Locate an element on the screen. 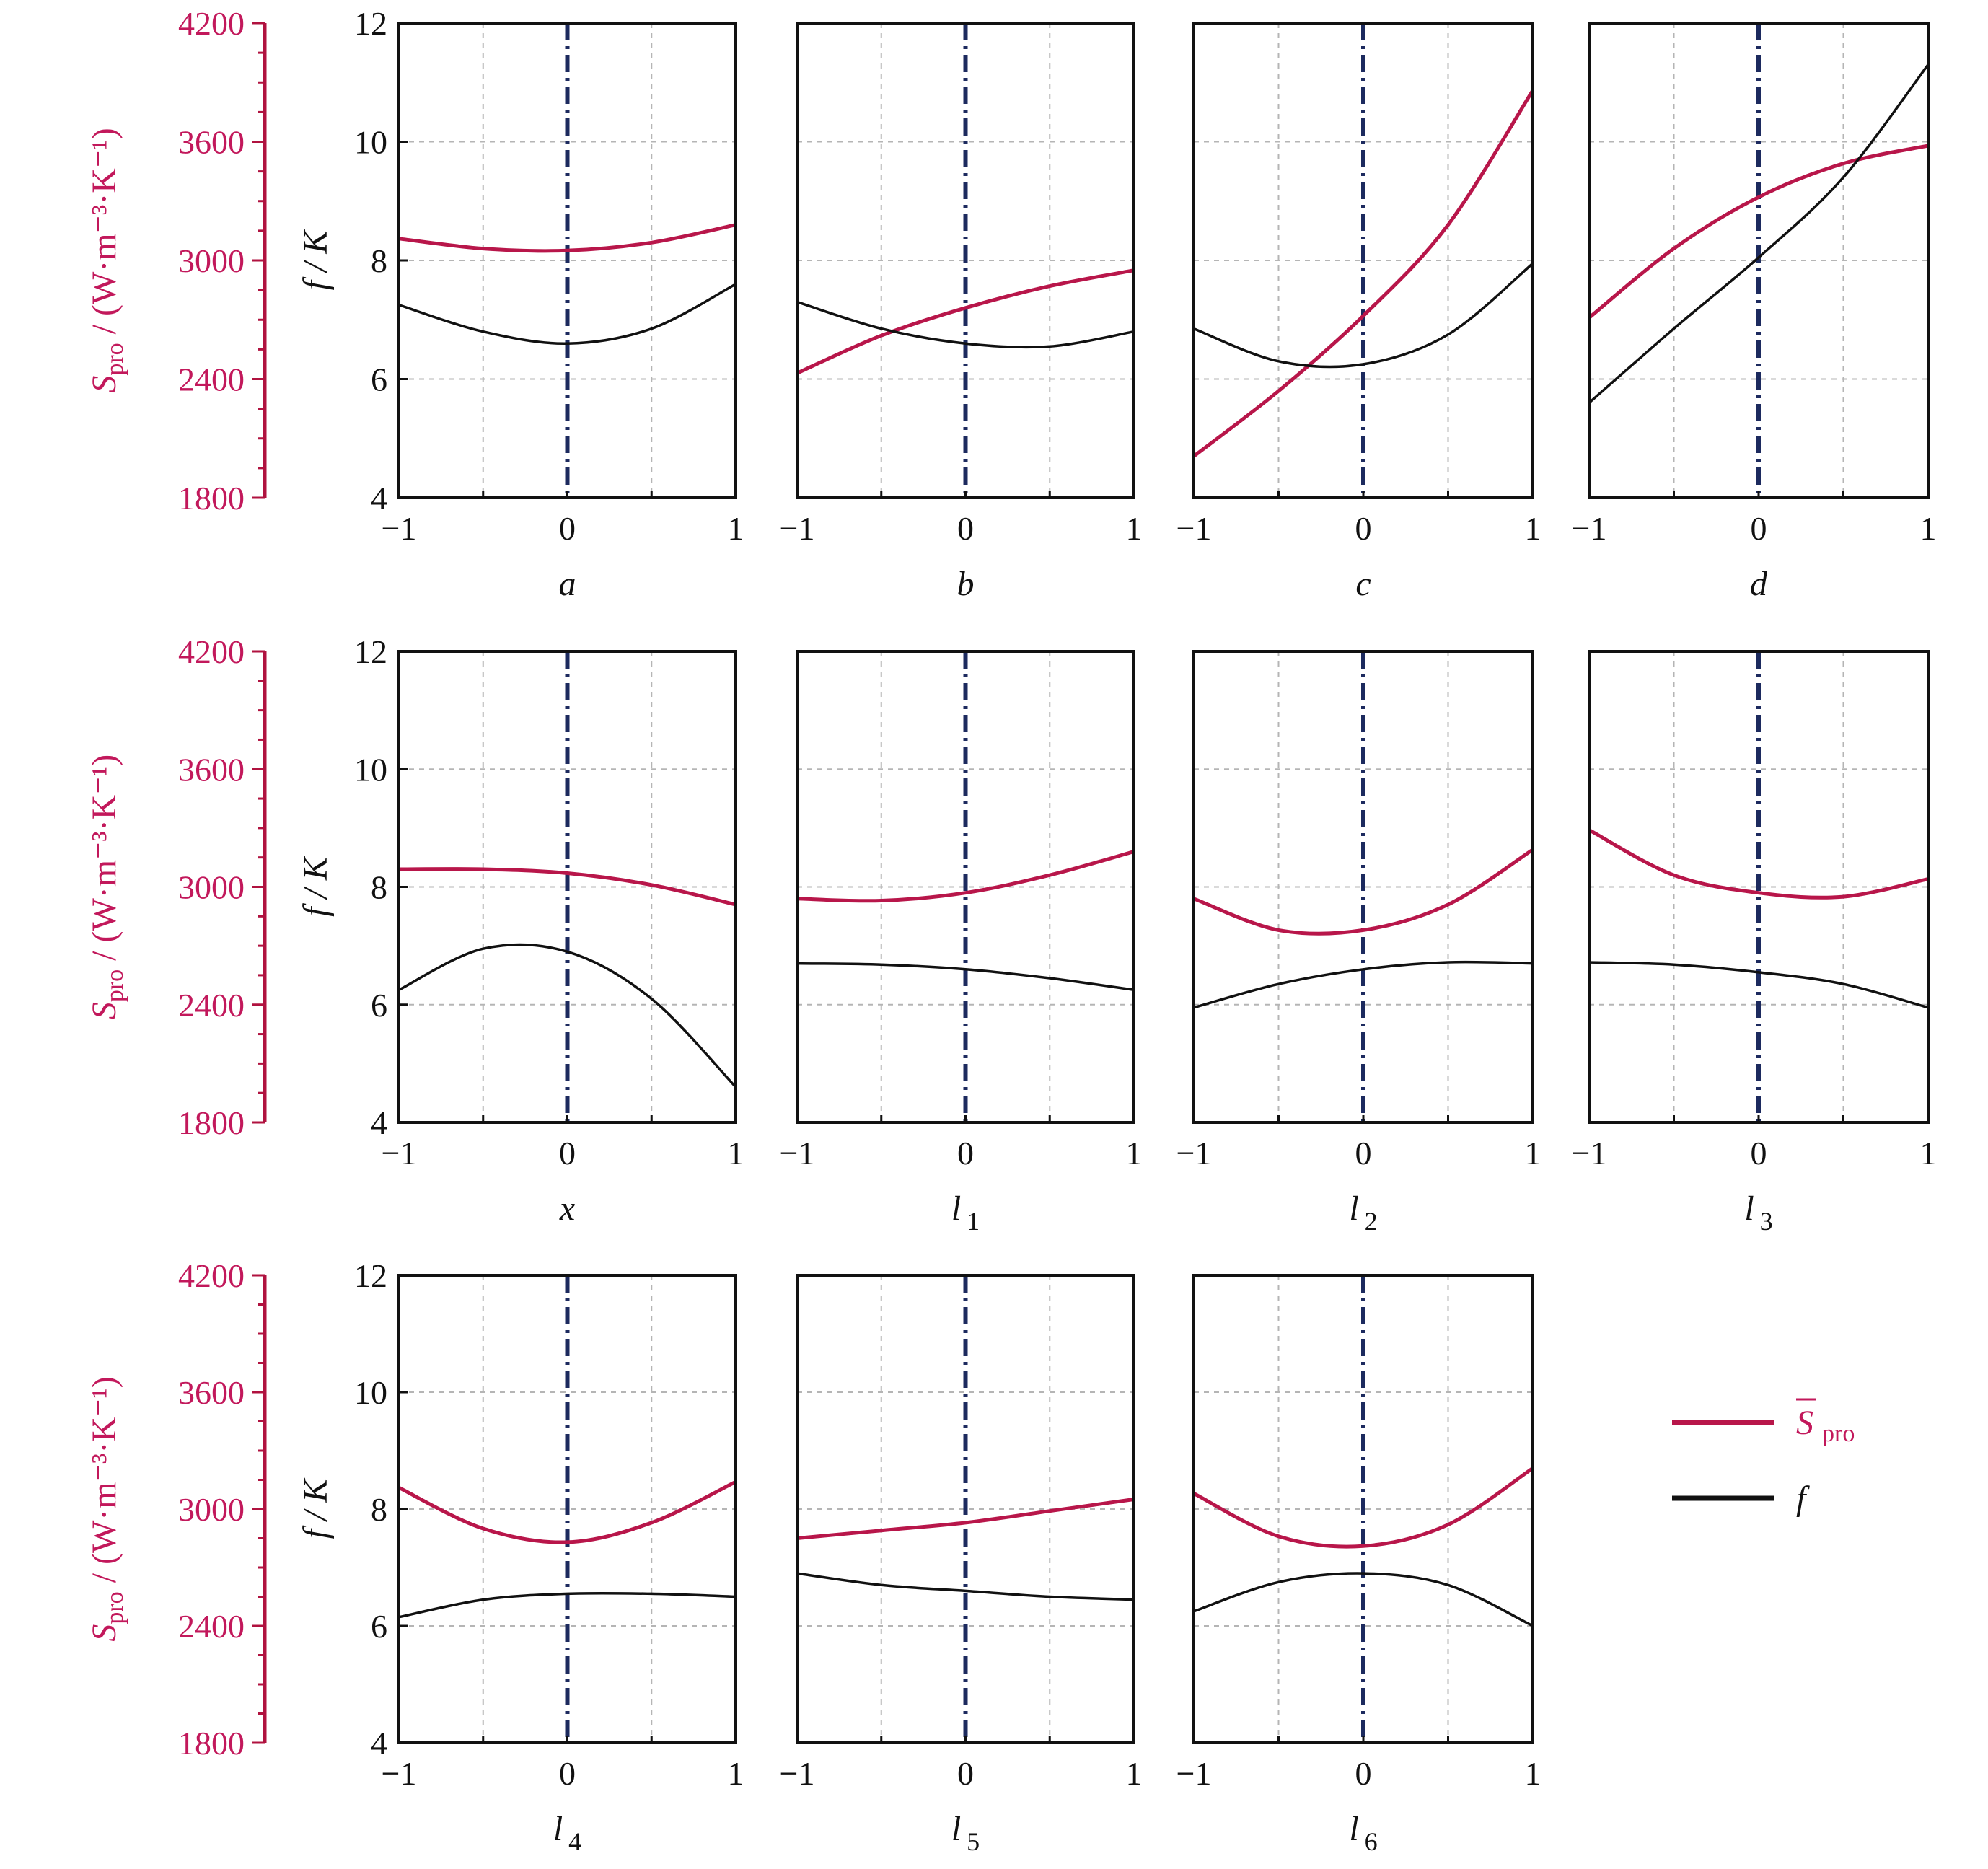  left-axis-tick-label: 3600 is located at coordinates (211, 1392).